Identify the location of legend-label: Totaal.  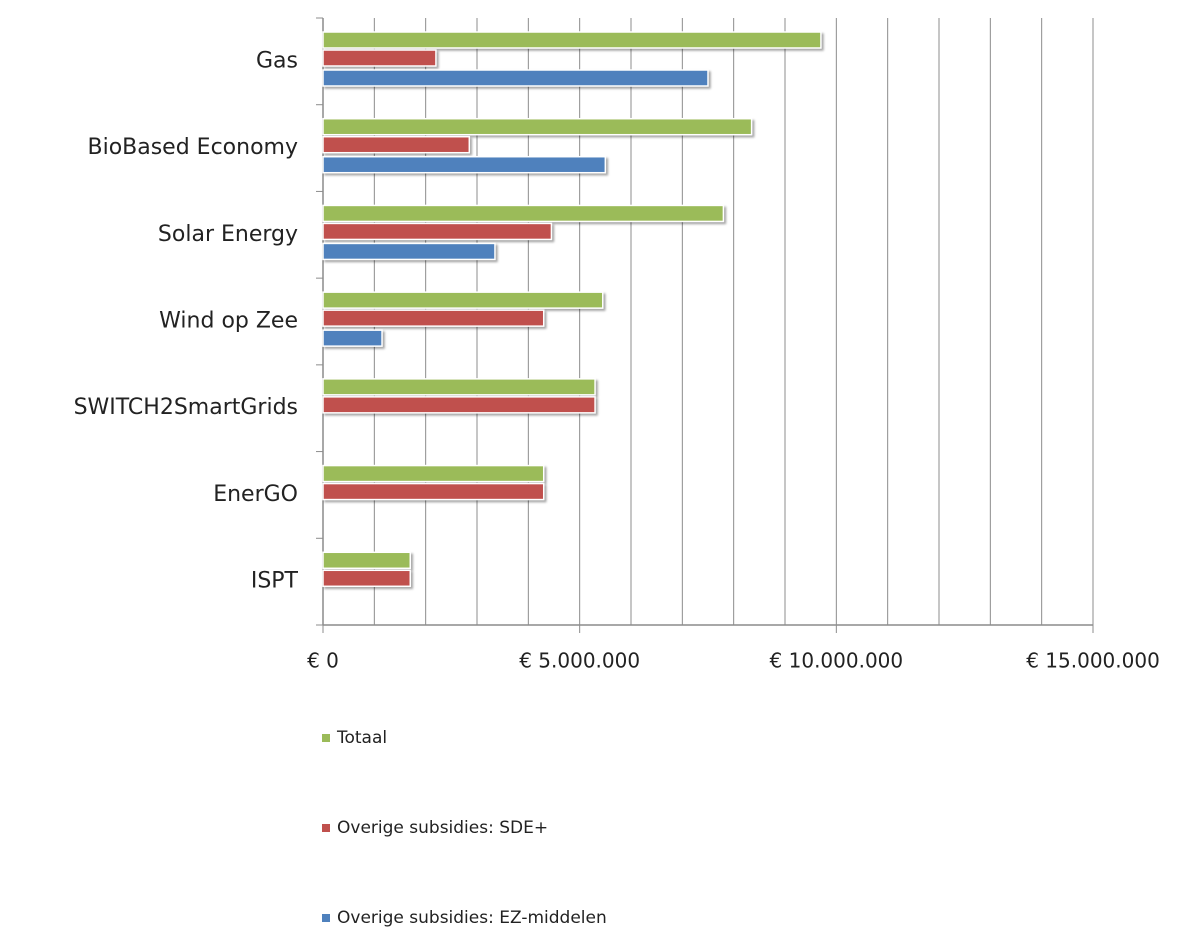
(361, 738).